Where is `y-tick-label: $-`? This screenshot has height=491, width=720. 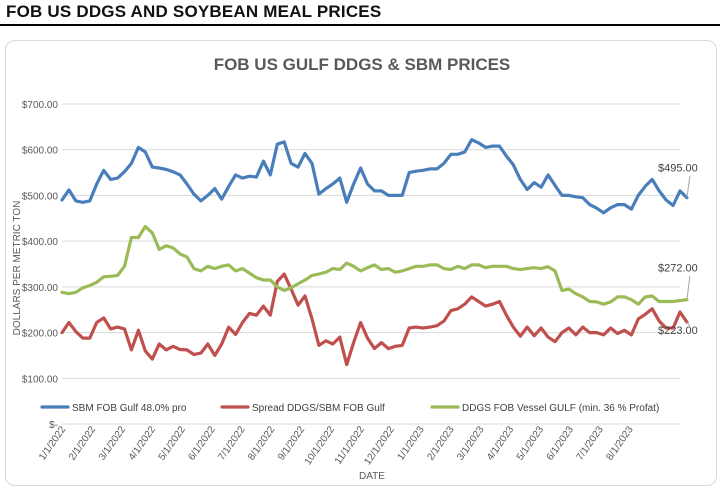 y-tick-label: $- is located at coordinates (53, 425).